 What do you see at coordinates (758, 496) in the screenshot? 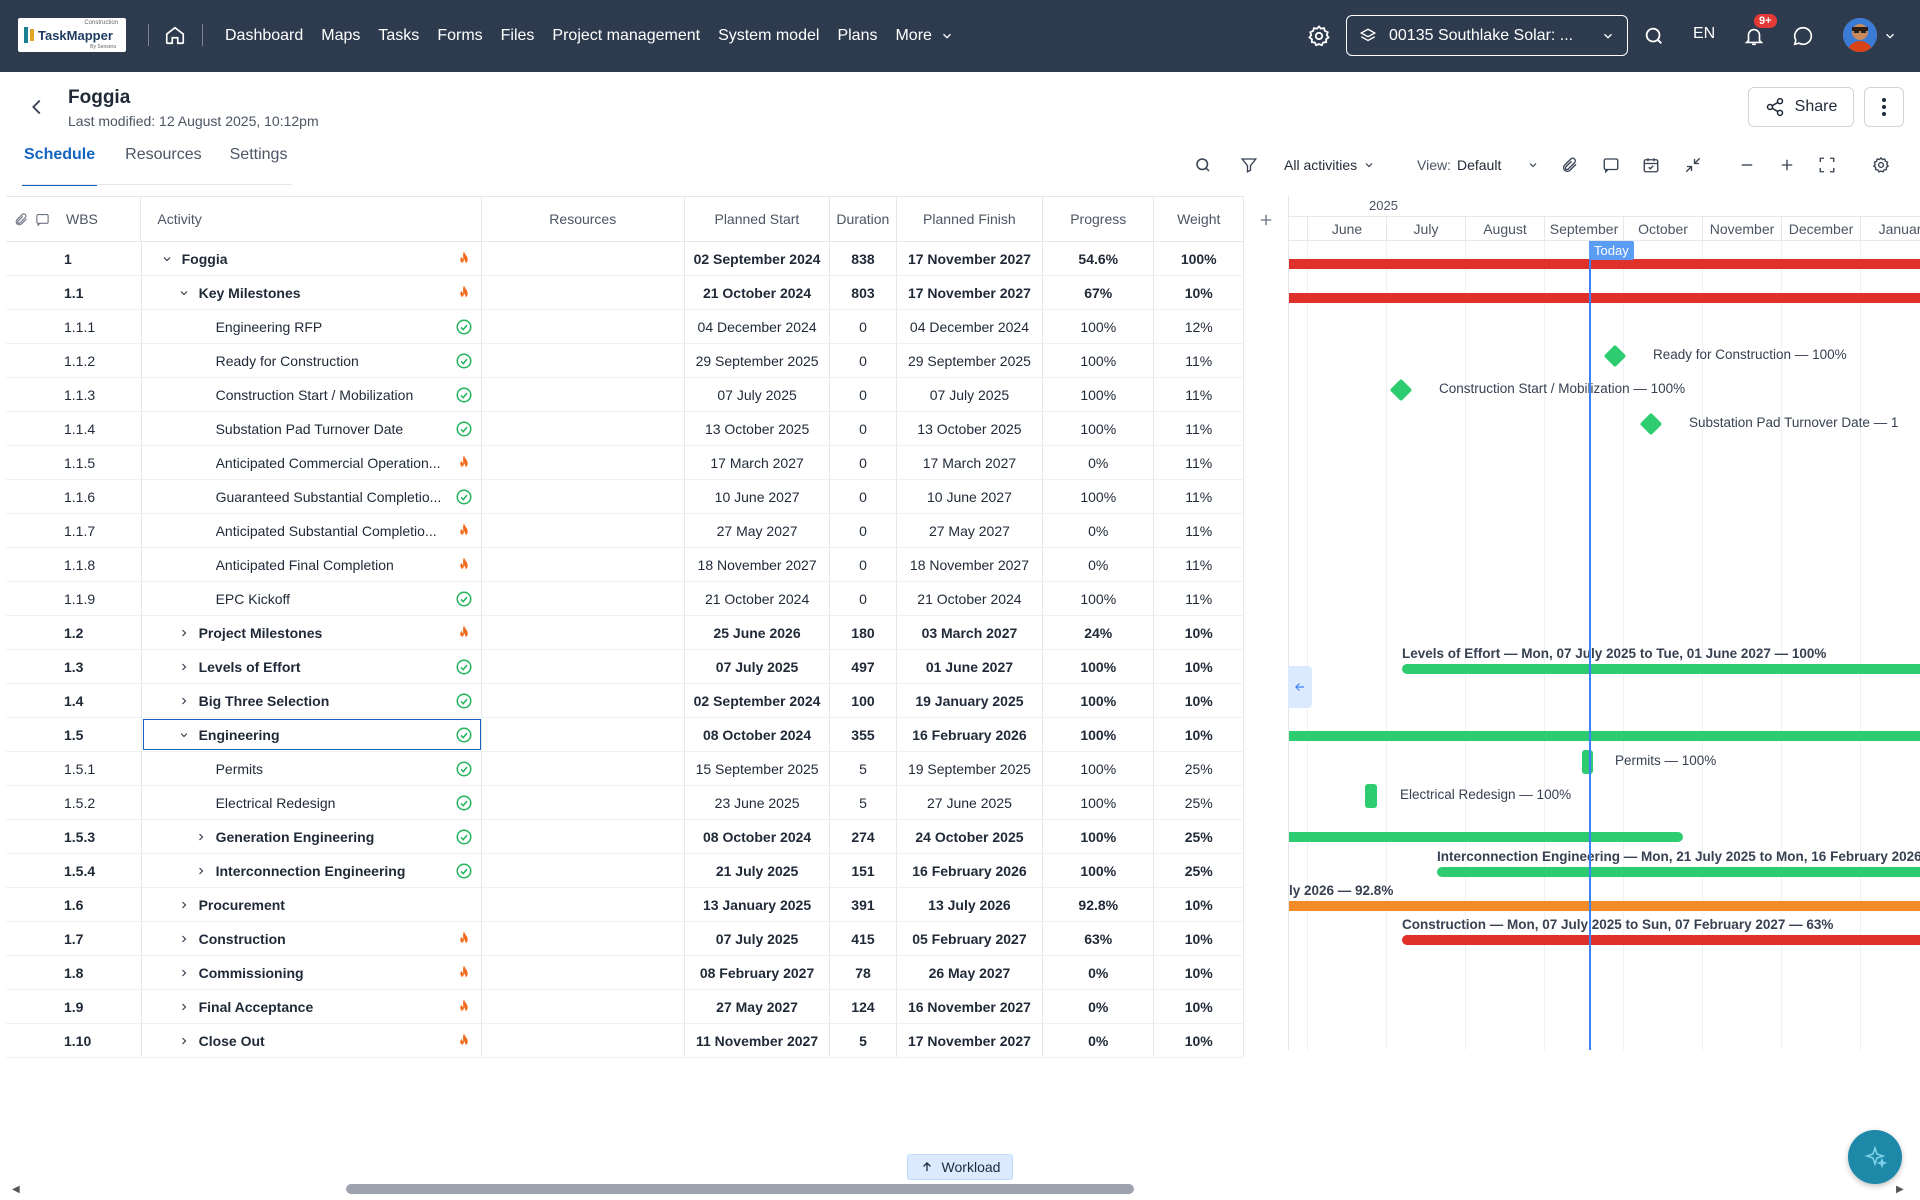
I see `cell-planned-start: 10 June 2027` at bounding box center [758, 496].